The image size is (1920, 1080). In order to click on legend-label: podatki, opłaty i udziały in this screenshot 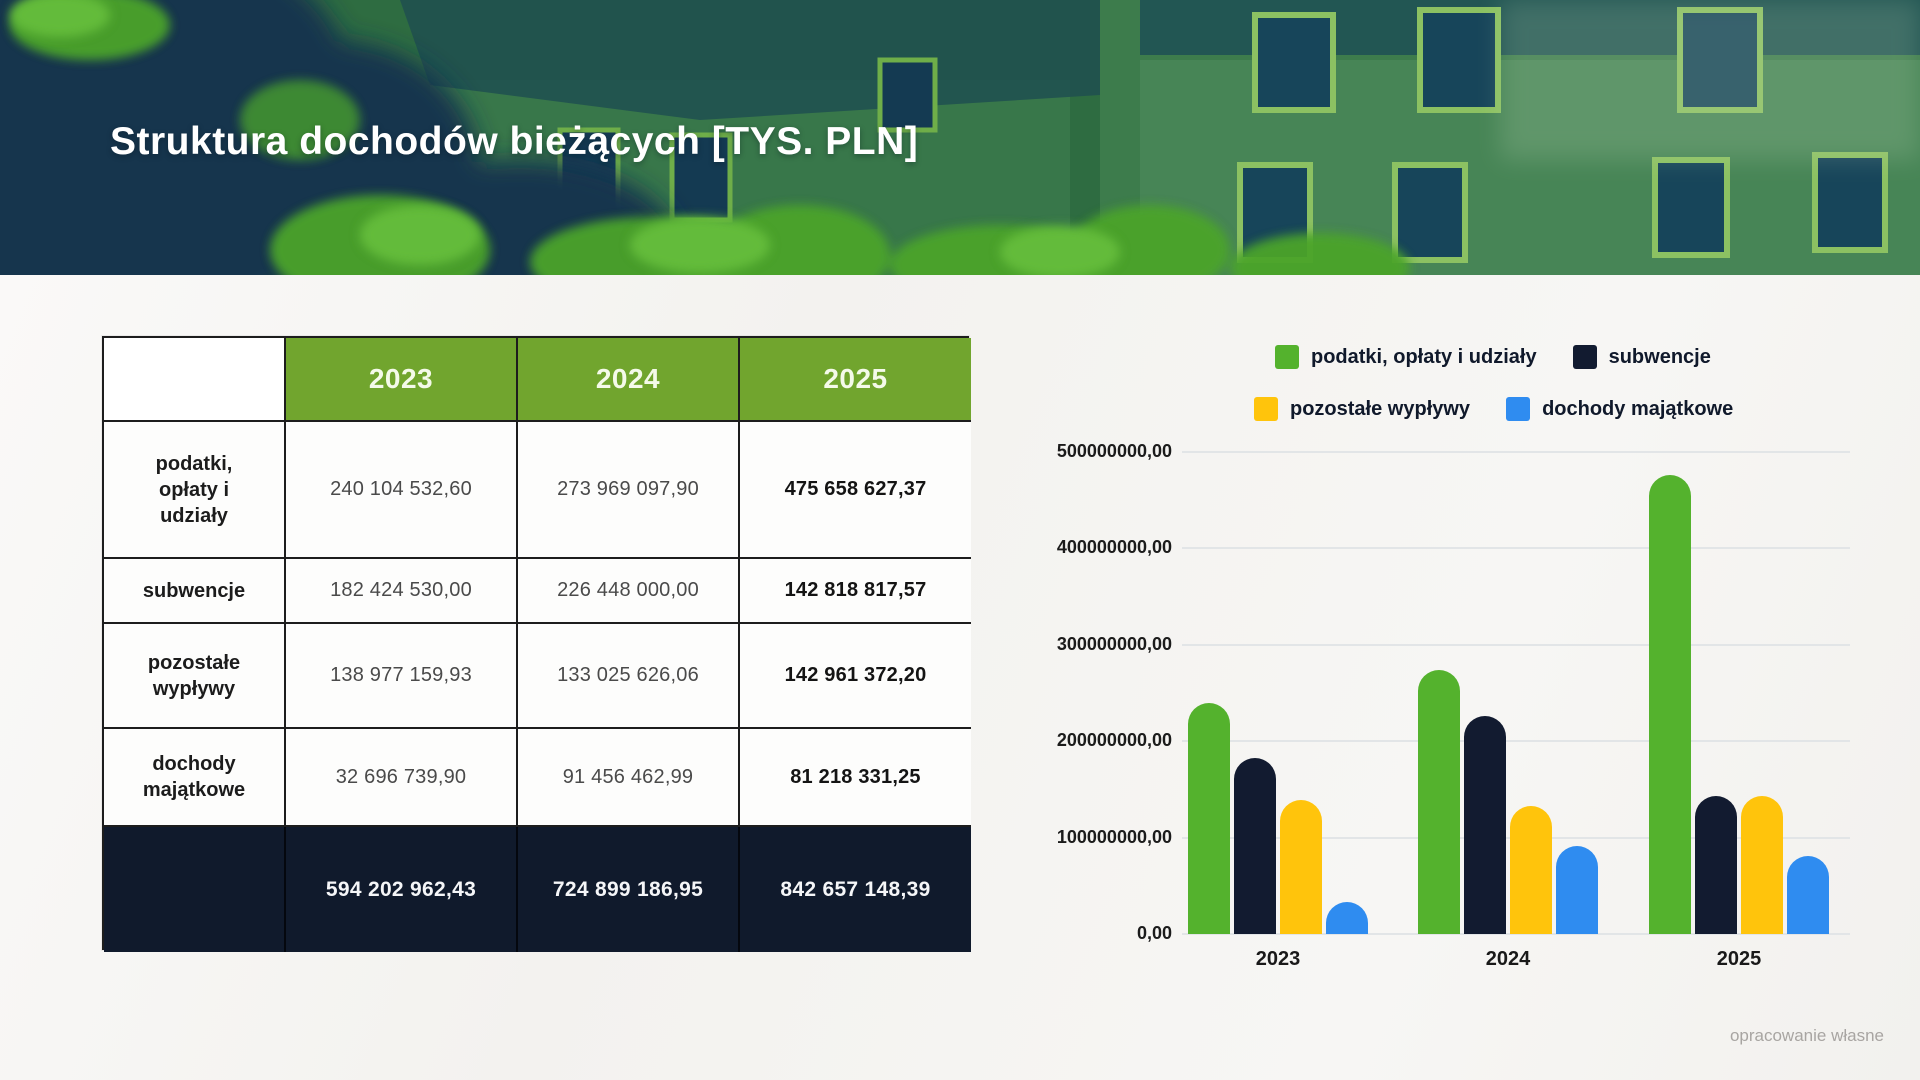, I will do `click(1424, 356)`.